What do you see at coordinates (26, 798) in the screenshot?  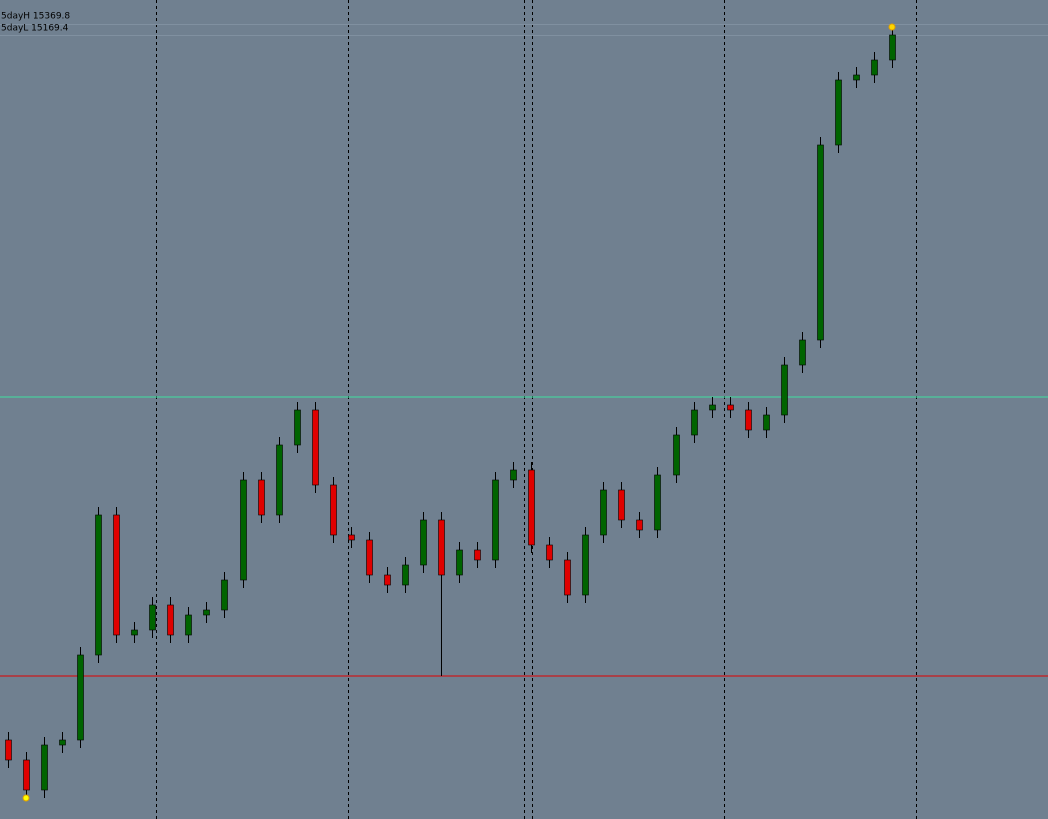 I see `low-marker` at bounding box center [26, 798].